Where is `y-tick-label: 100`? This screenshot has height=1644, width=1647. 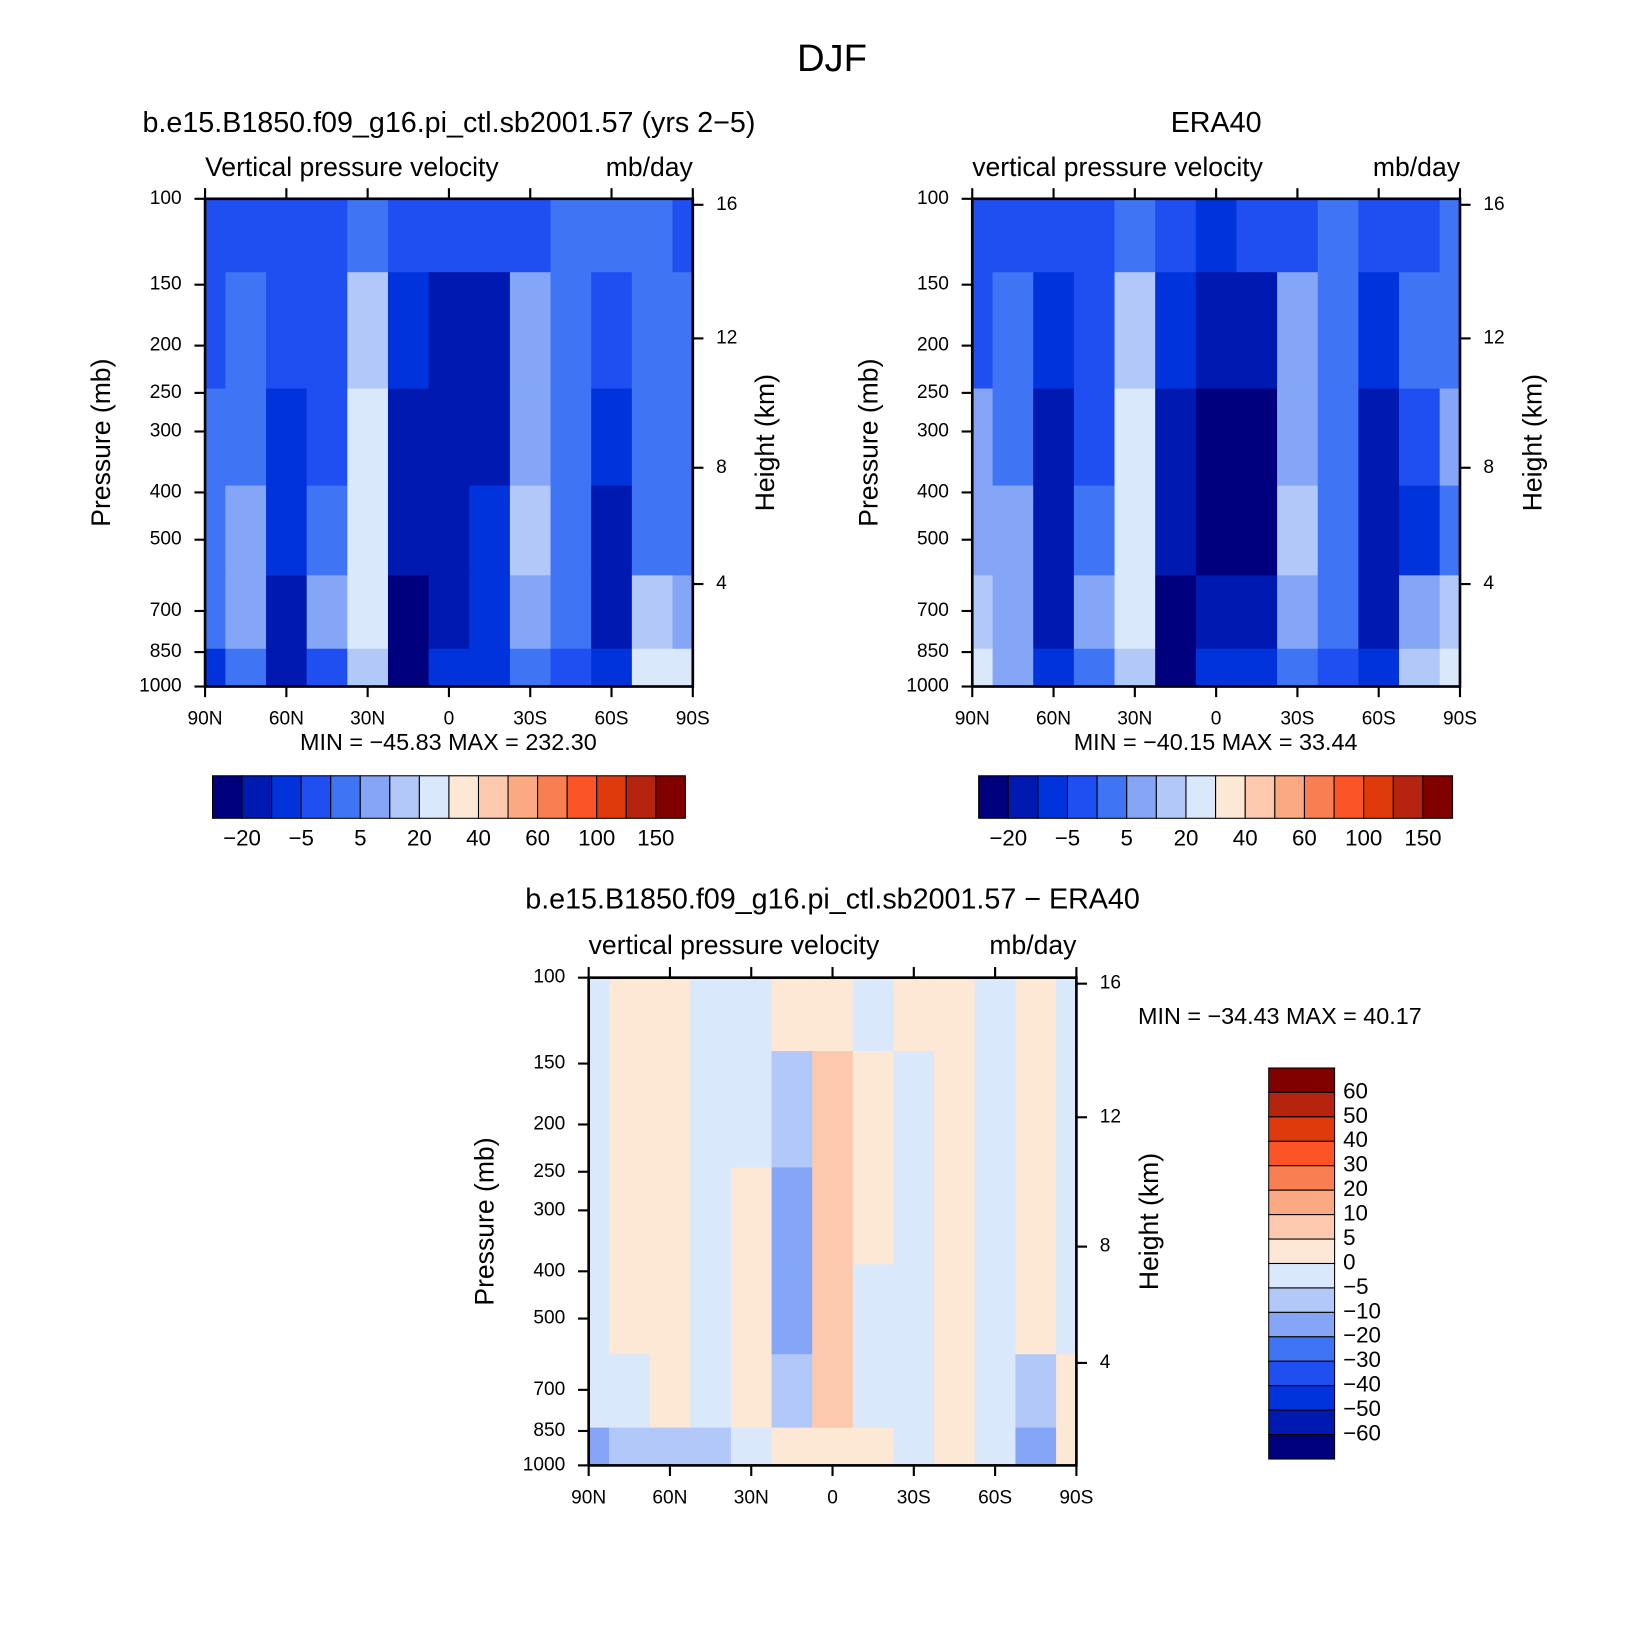 y-tick-label: 100 is located at coordinates (933, 198).